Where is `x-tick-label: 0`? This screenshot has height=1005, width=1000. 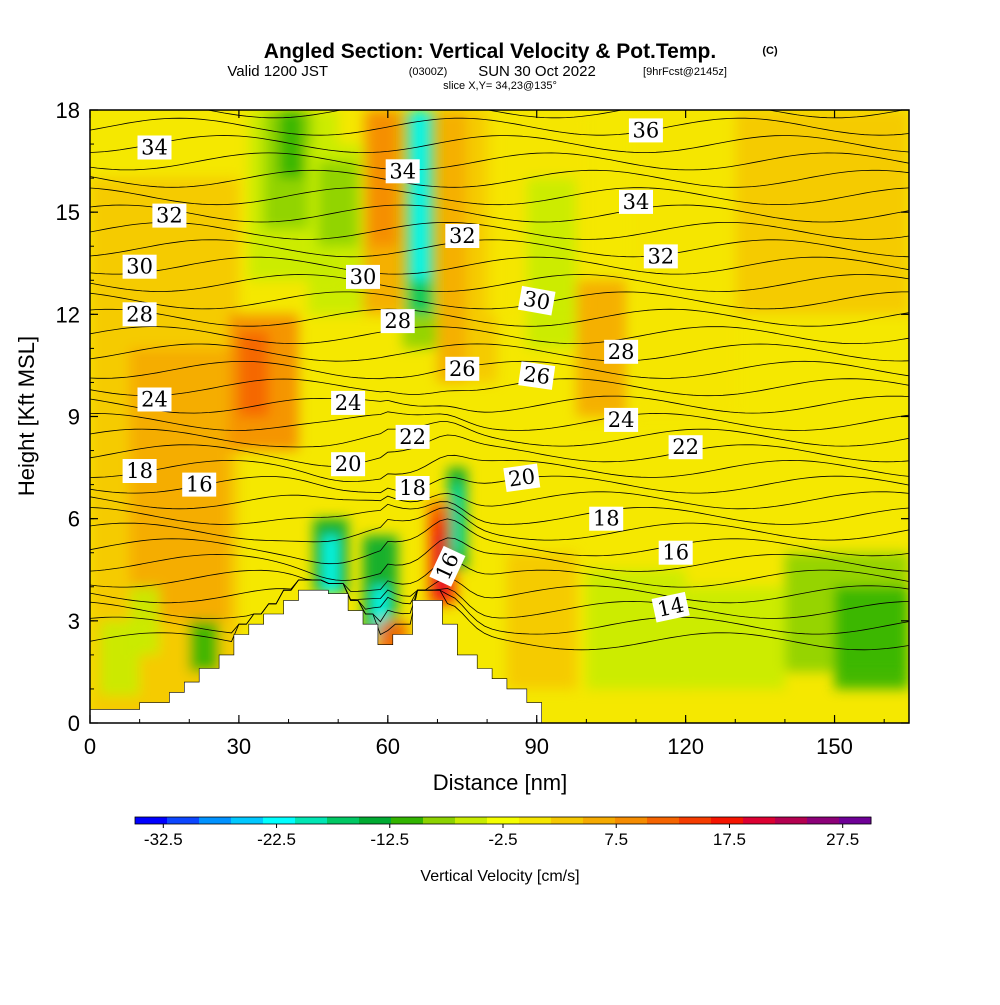
x-tick-label: 0 is located at coordinates (90, 746).